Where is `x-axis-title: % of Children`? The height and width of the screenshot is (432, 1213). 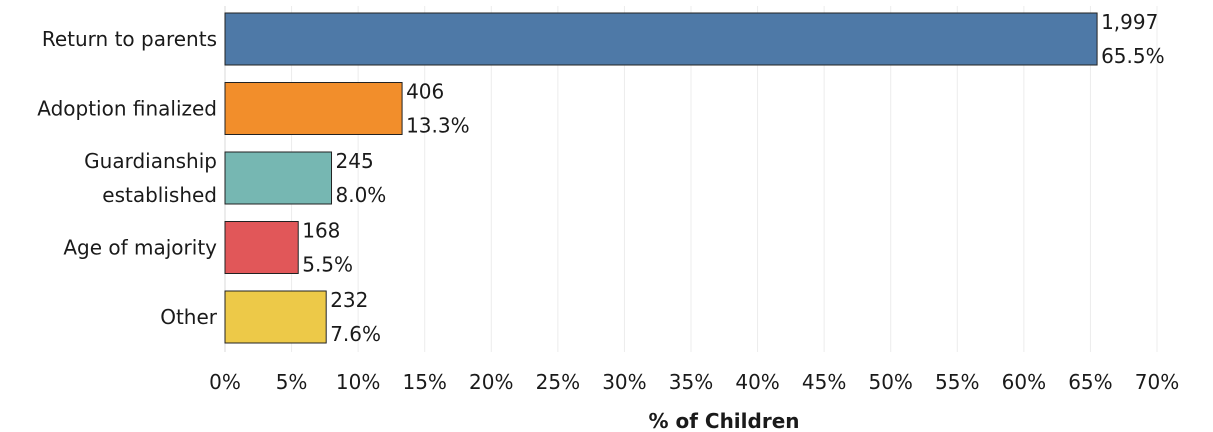 x-axis-title: % of Children is located at coordinates (723, 420).